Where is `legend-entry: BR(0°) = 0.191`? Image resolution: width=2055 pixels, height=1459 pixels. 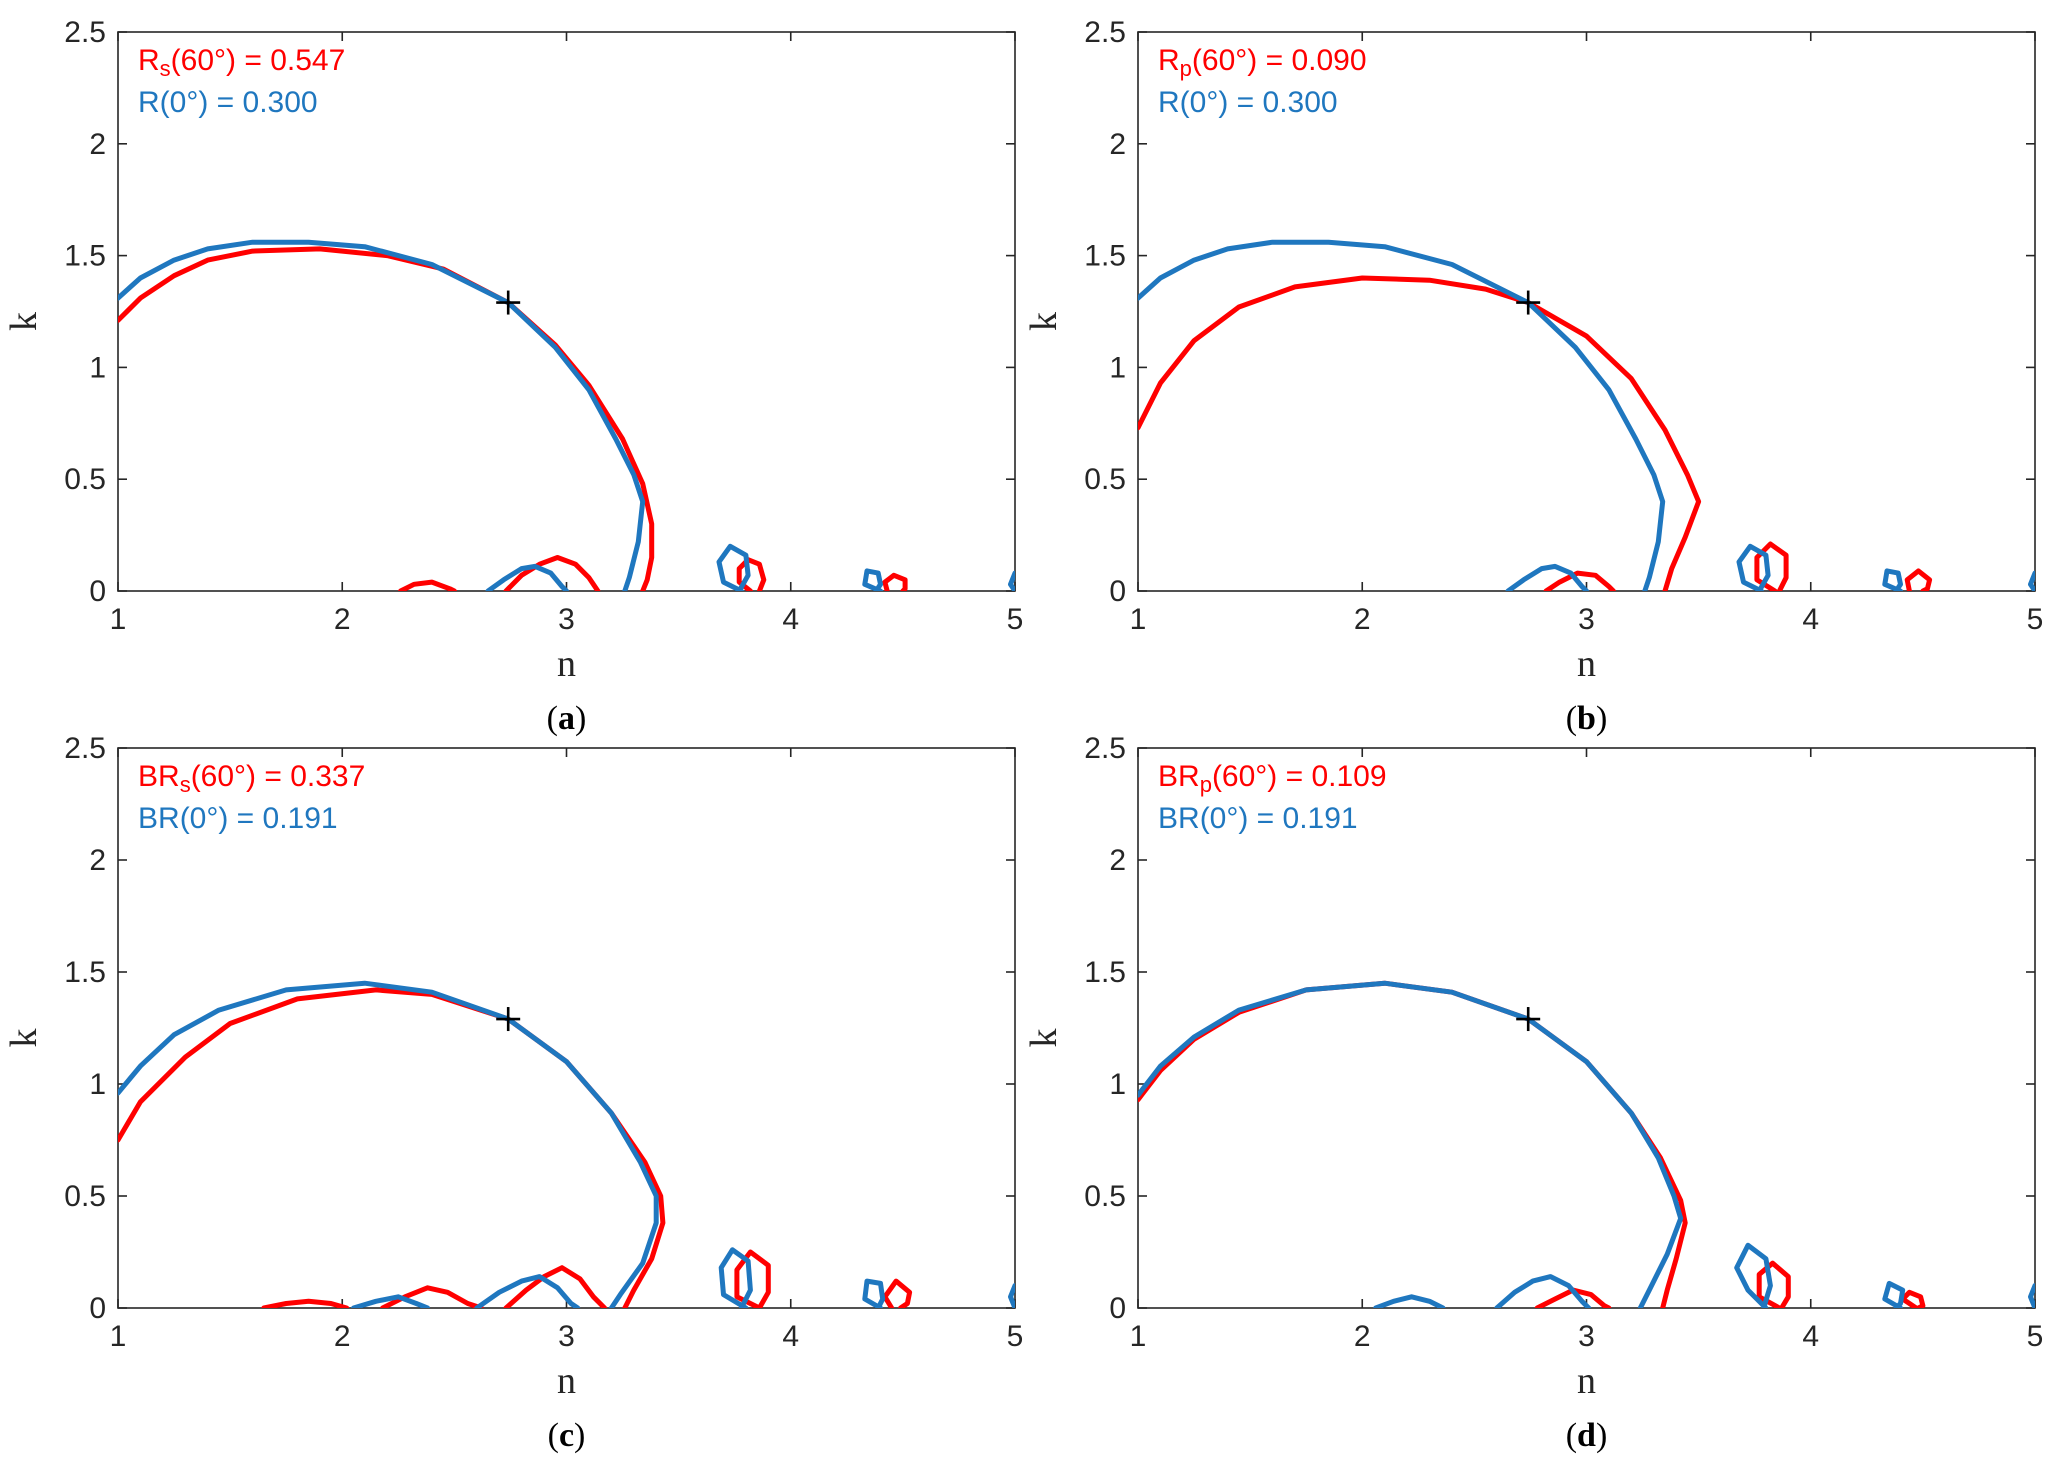
legend-entry: BR(0°) = 0.191 is located at coordinates (1258, 818).